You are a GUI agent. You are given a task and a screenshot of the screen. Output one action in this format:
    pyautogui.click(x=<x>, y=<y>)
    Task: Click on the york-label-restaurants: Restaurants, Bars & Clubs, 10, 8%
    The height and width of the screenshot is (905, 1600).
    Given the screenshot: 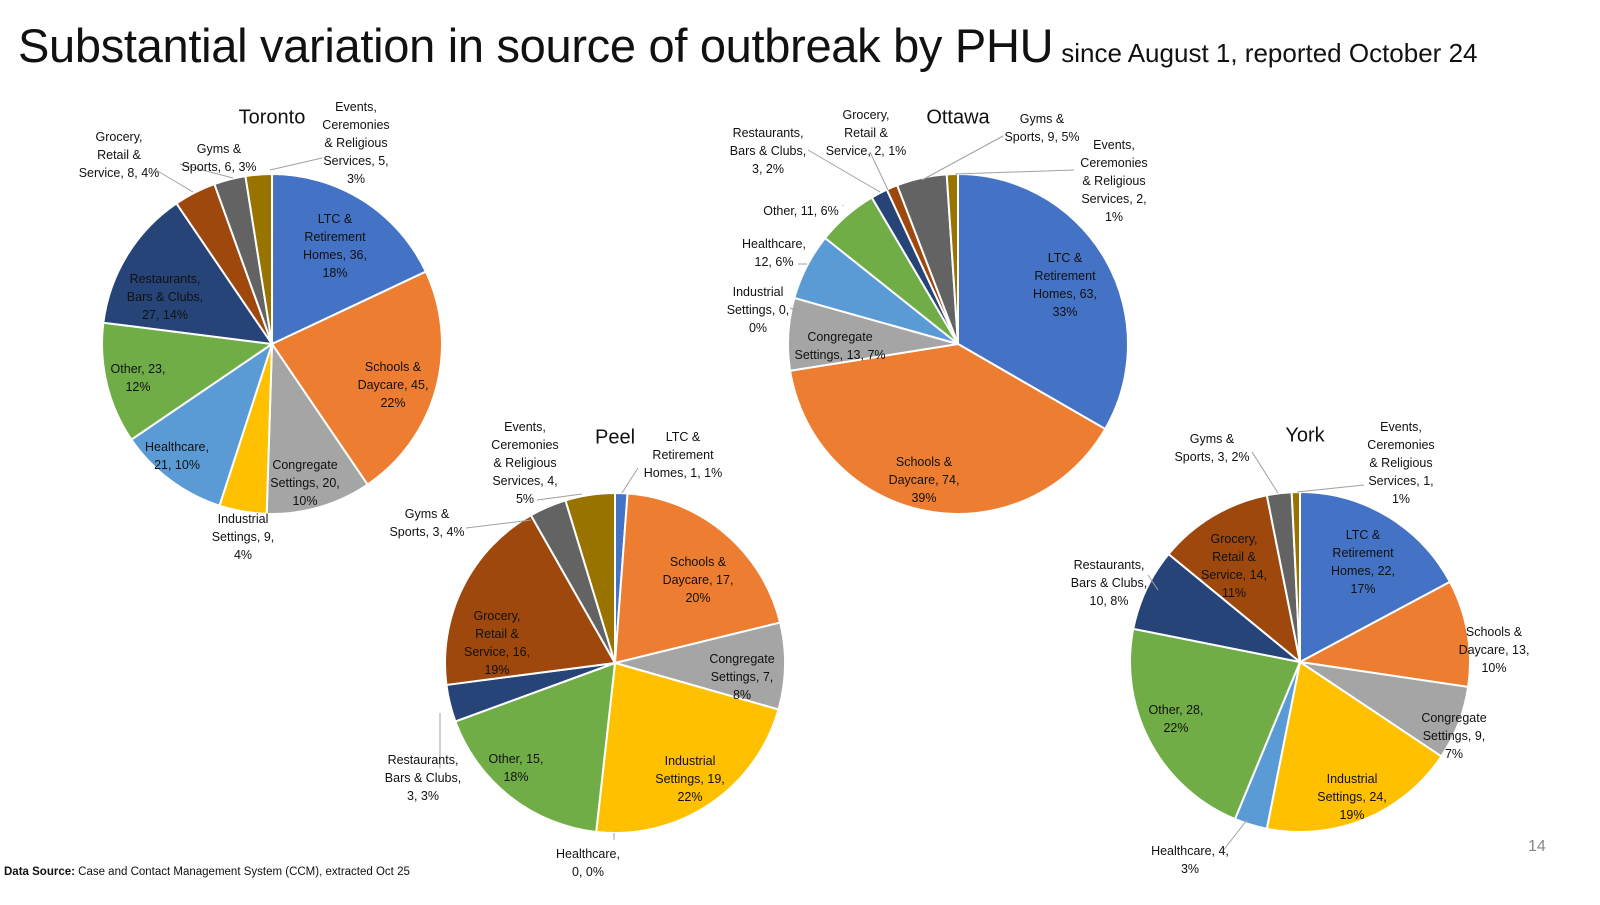 What is the action you would take?
    pyautogui.click(x=1109, y=583)
    